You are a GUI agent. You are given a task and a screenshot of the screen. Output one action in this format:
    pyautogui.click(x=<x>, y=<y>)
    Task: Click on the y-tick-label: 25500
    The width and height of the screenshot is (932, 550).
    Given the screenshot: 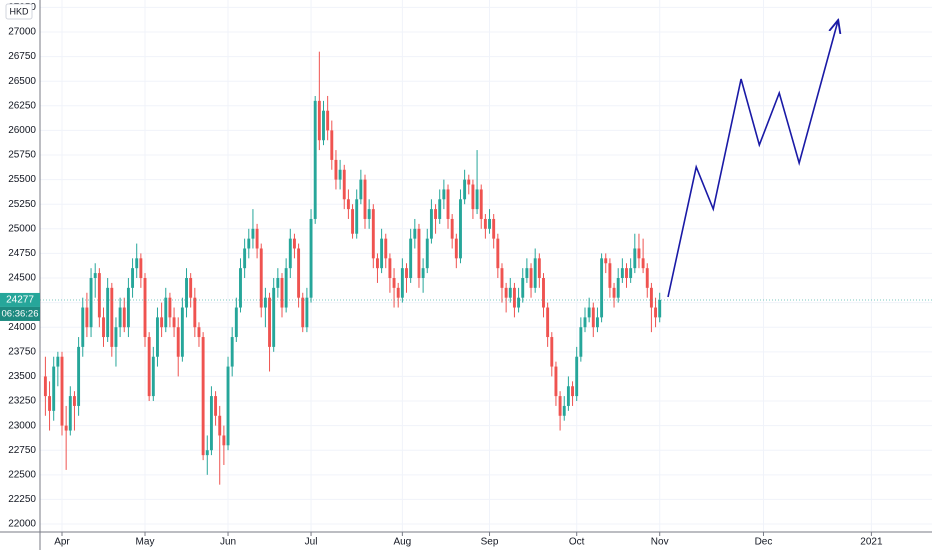 What is the action you would take?
    pyautogui.click(x=22, y=179)
    